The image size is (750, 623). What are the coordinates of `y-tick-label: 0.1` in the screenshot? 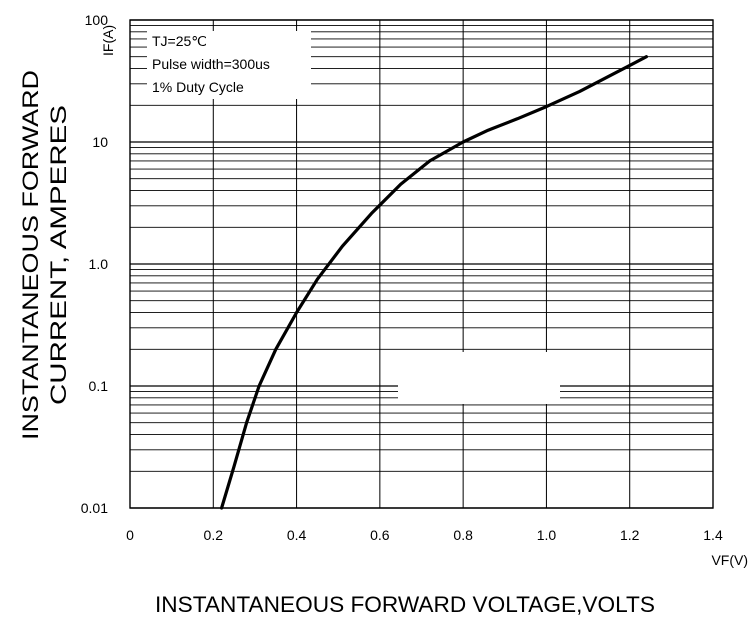 It's located at (99, 386).